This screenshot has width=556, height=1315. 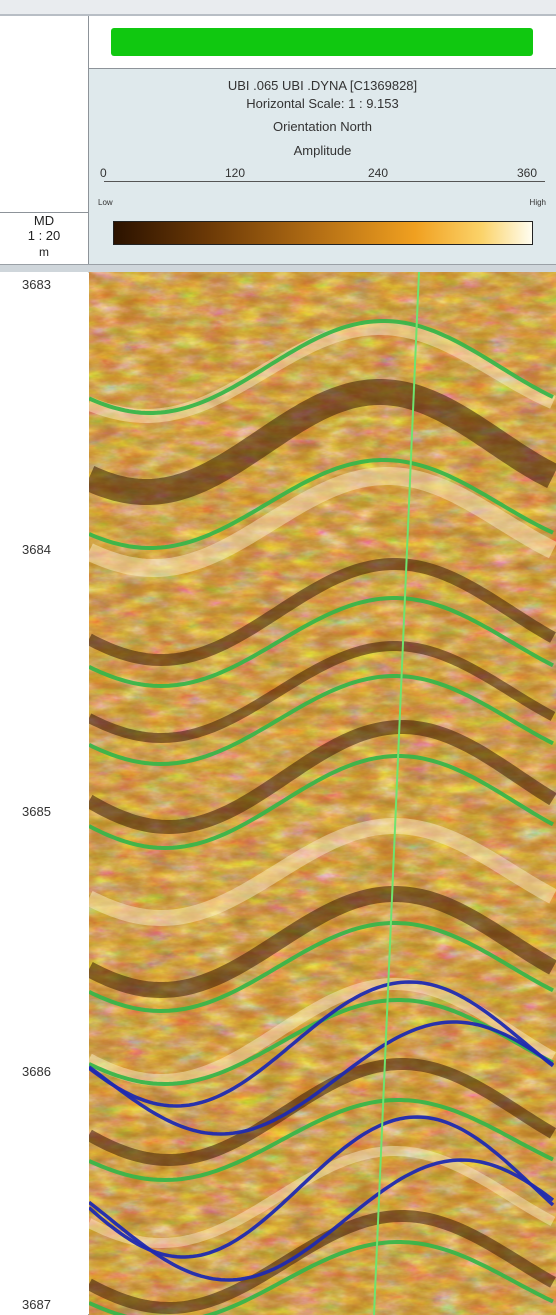 What do you see at coordinates (44, 793) in the screenshot?
I see `md-depth-track: 3683 3684 3685 3686 3687` at bounding box center [44, 793].